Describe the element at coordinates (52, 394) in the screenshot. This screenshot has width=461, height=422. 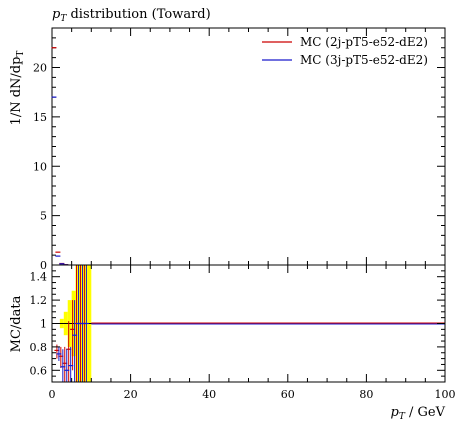
I see `x-tick-label: 0` at that location.